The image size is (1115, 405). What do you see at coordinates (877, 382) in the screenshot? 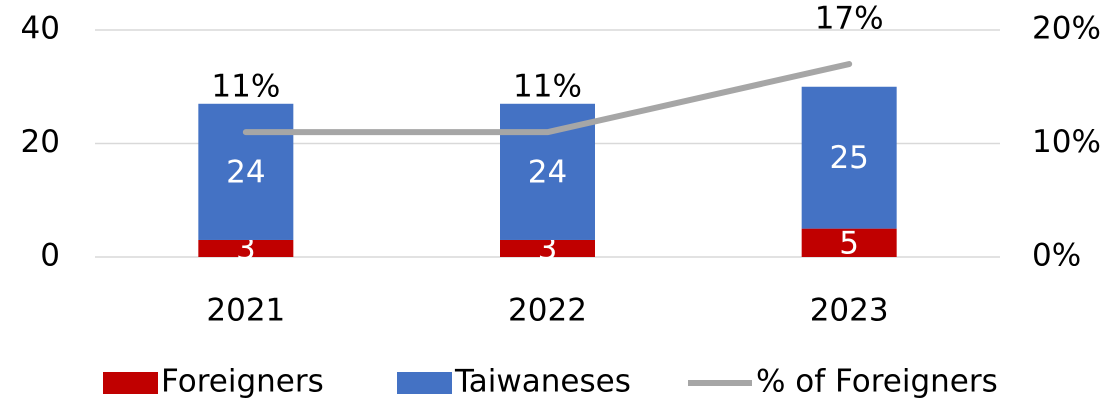
I see `legend-label: % of Foreigners` at bounding box center [877, 382].